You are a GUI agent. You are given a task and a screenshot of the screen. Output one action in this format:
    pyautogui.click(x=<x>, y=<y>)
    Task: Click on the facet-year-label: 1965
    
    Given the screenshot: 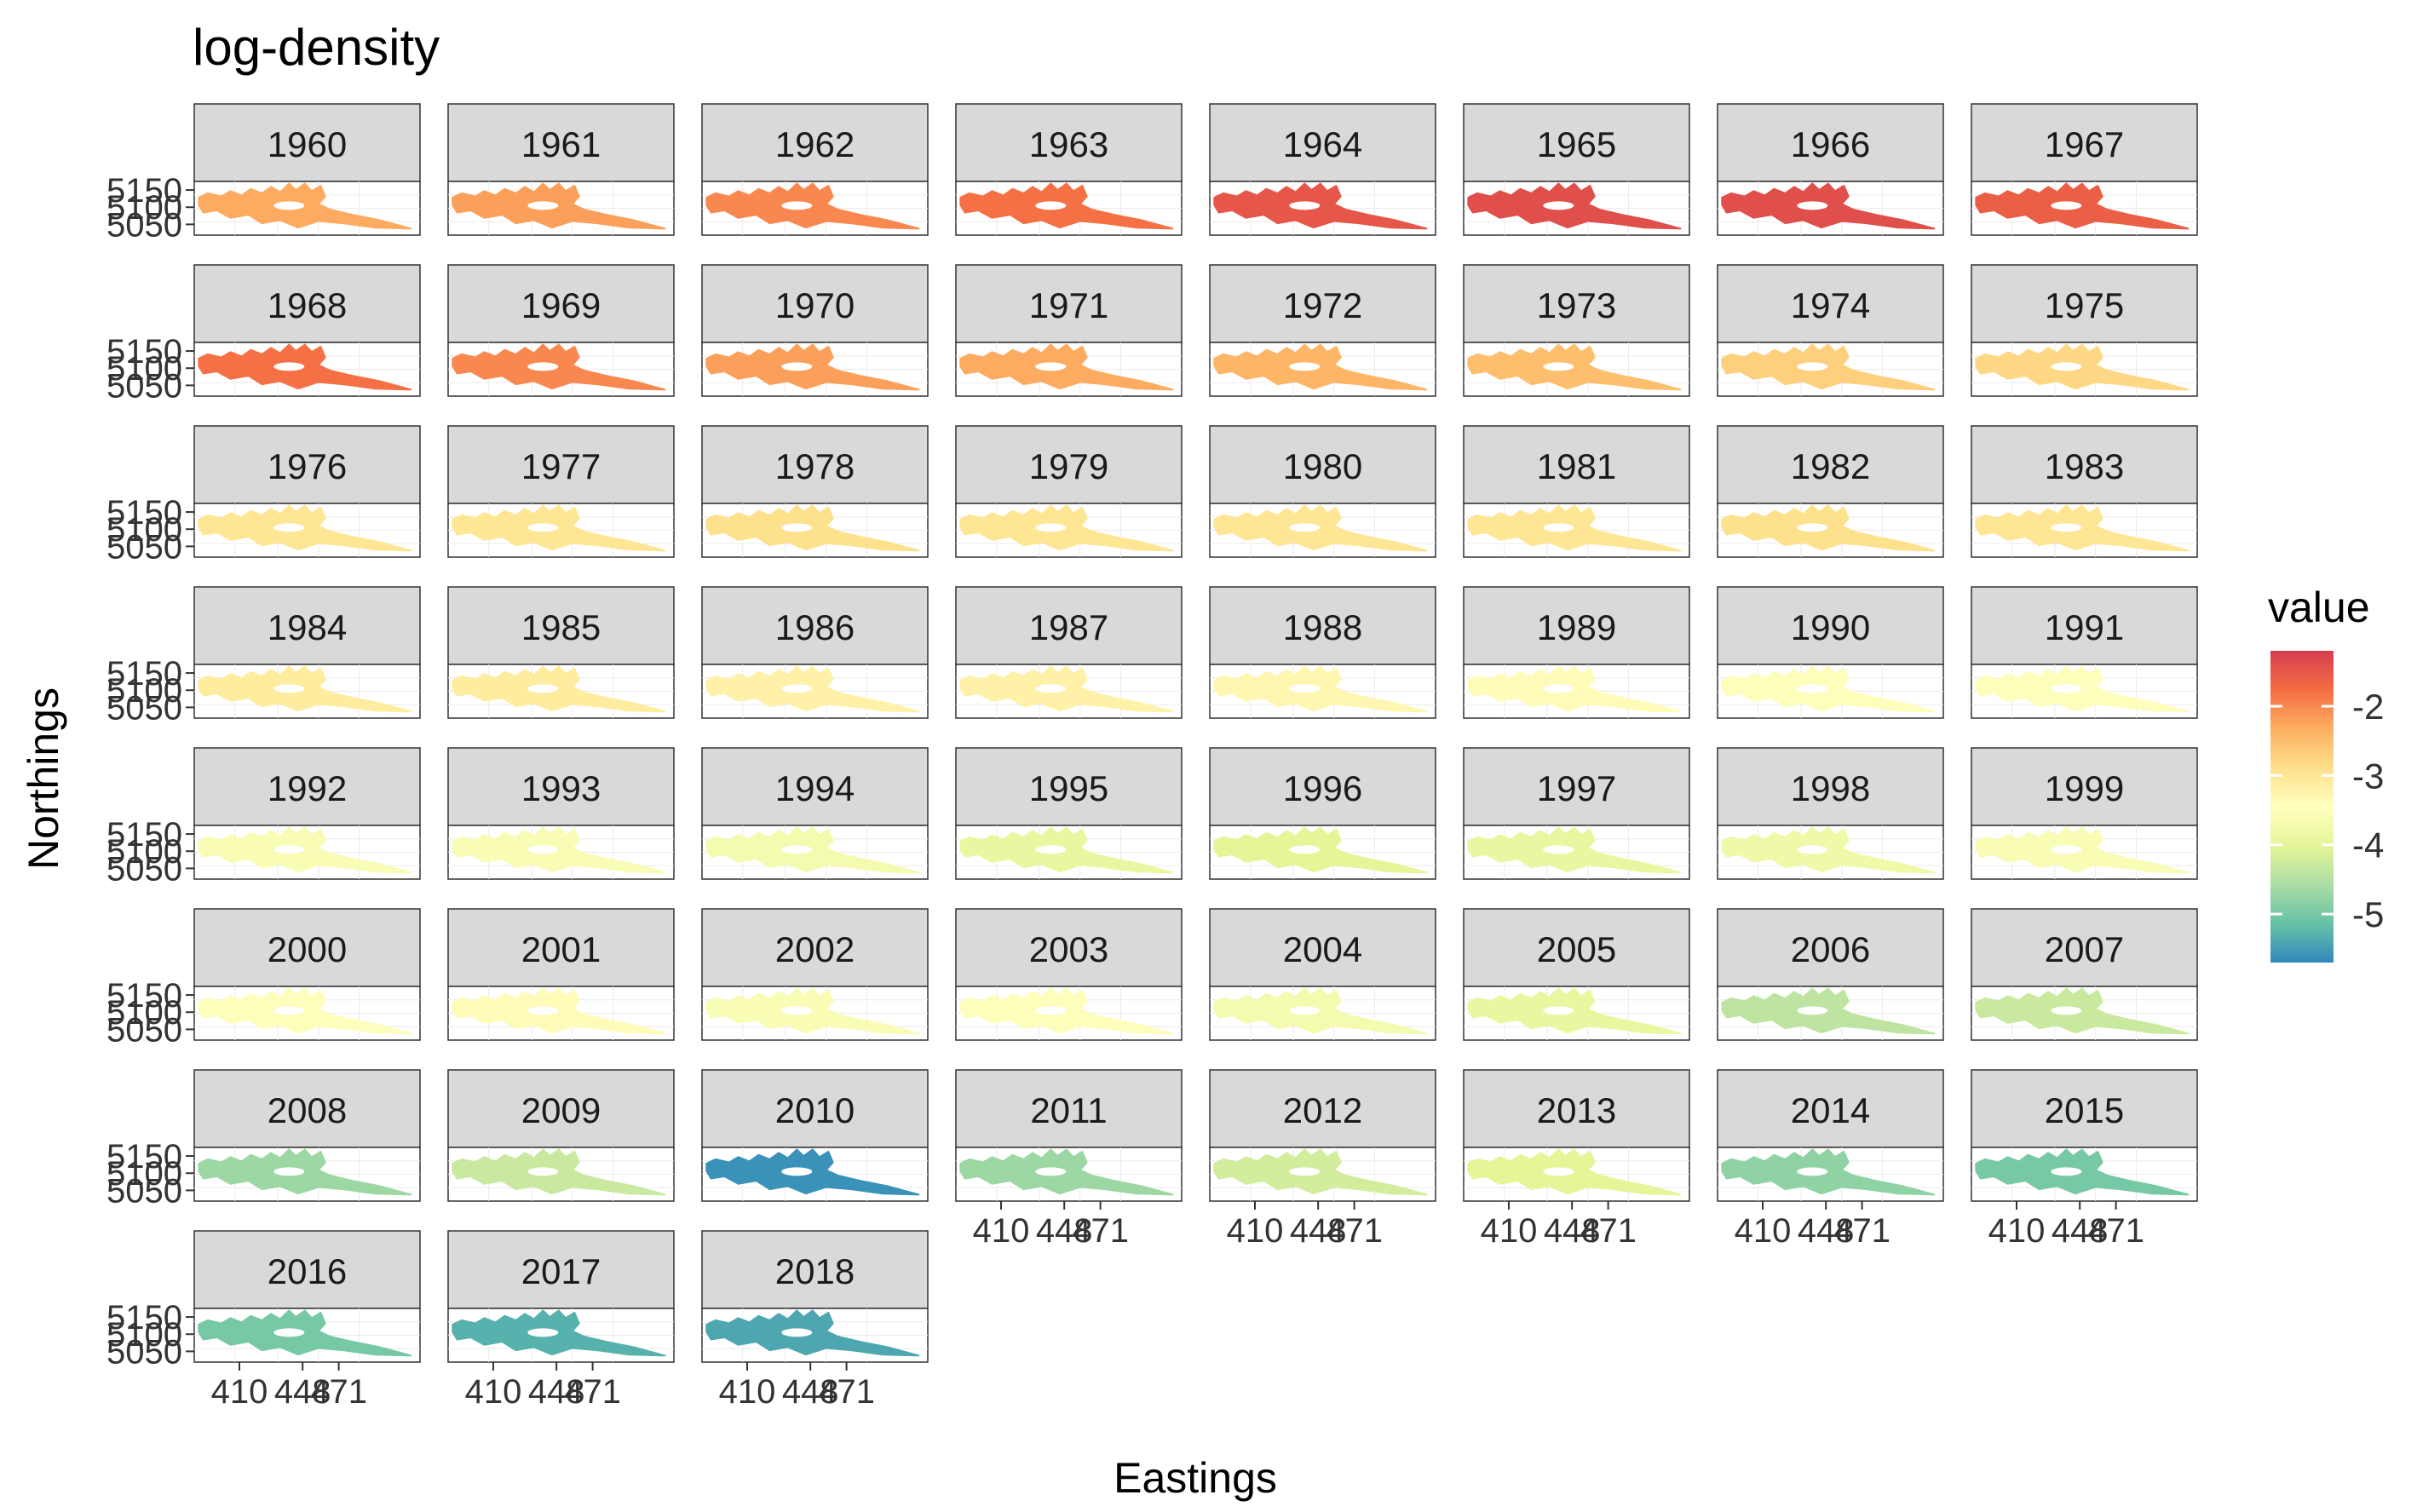 What is the action you would take?
    pyautogui.click(x=1576, y=144)
    